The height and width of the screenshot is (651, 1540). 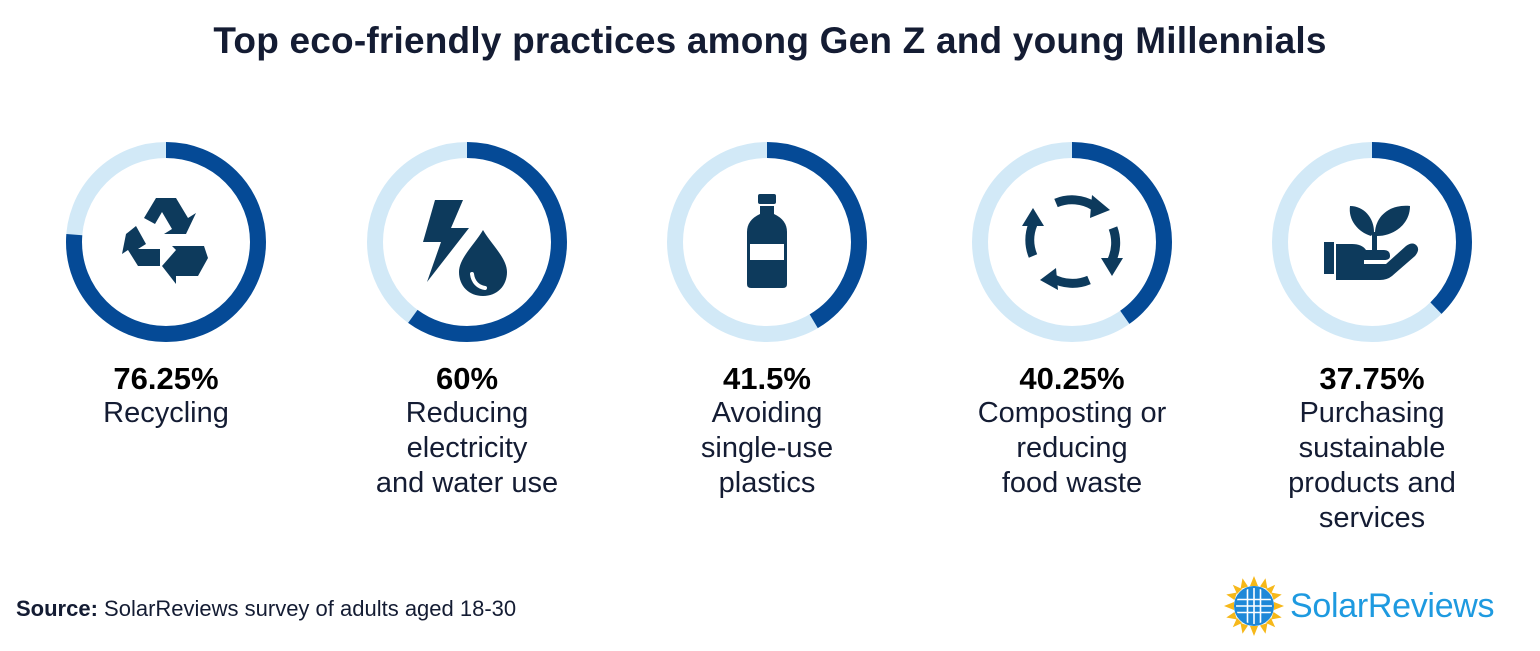 What do you see at coordinates (57, 608) in the screenshot?
I see `source-prefix: Source:` at bounding box center [57, 608].